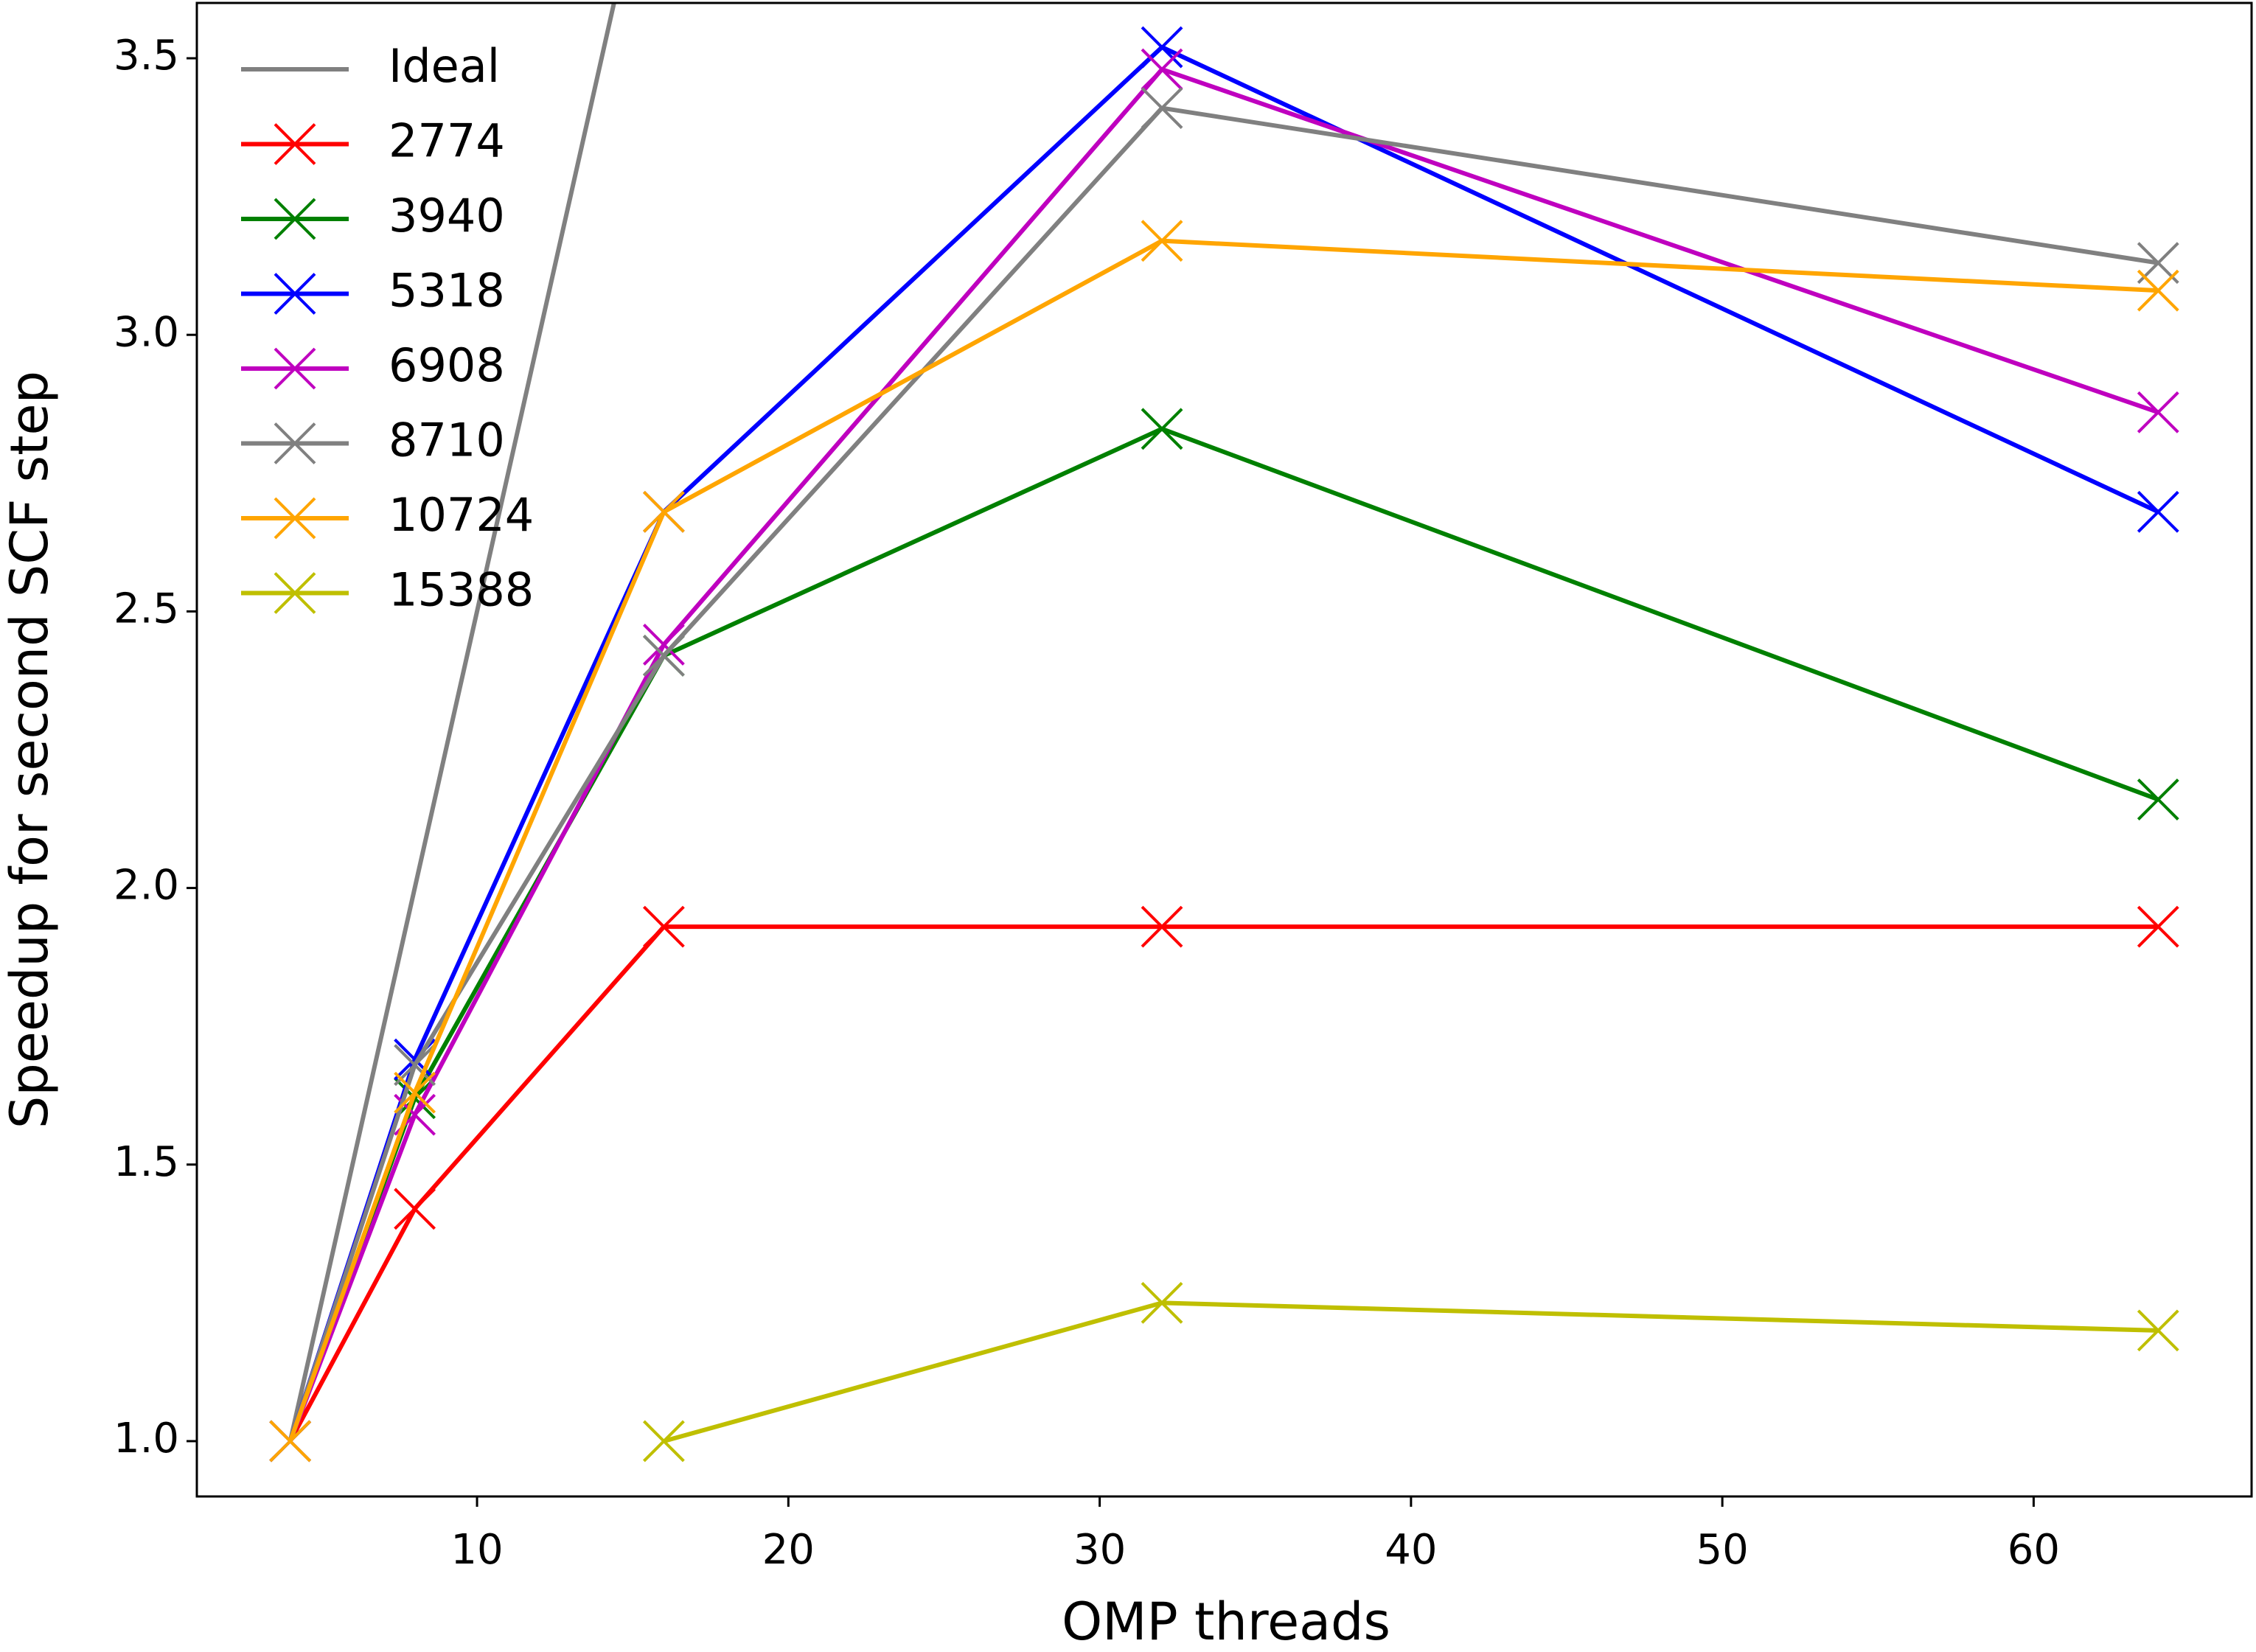 The width and height of the screenshot is (2256, 1652). Describe the element at coordinates (447, 291) in the screenshot. I see `legend-label: 5318` at that location.